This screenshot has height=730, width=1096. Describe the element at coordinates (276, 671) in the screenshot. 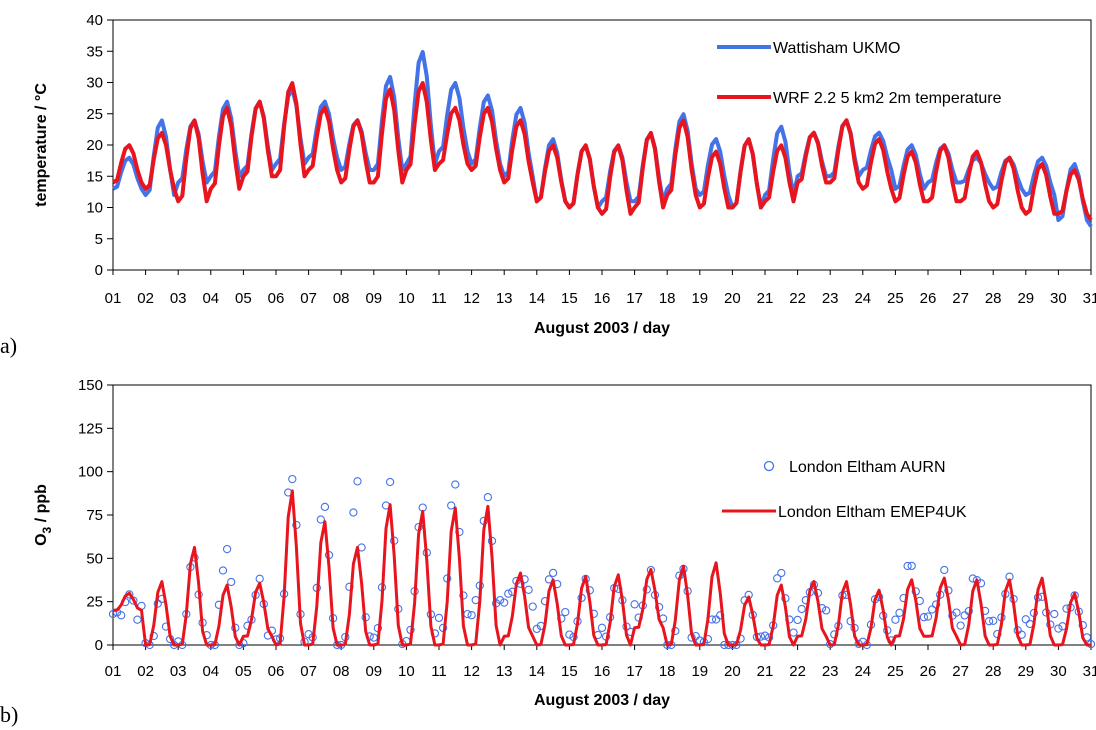

I see `x-tick-label: 06` at that location.